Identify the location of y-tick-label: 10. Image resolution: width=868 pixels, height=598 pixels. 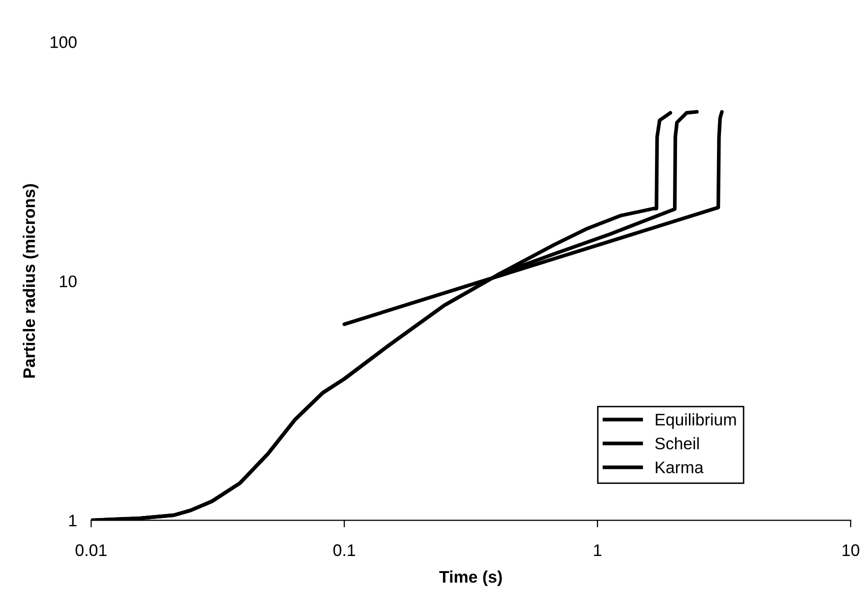
(68, 281).